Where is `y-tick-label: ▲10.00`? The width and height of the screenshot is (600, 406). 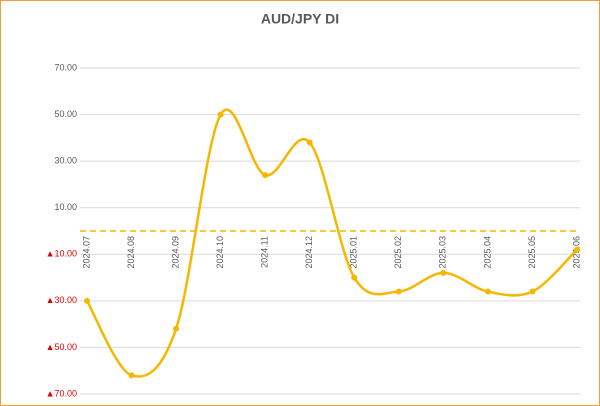
y-tick-label: ▲10.00 is located at coordinates (61, 254).